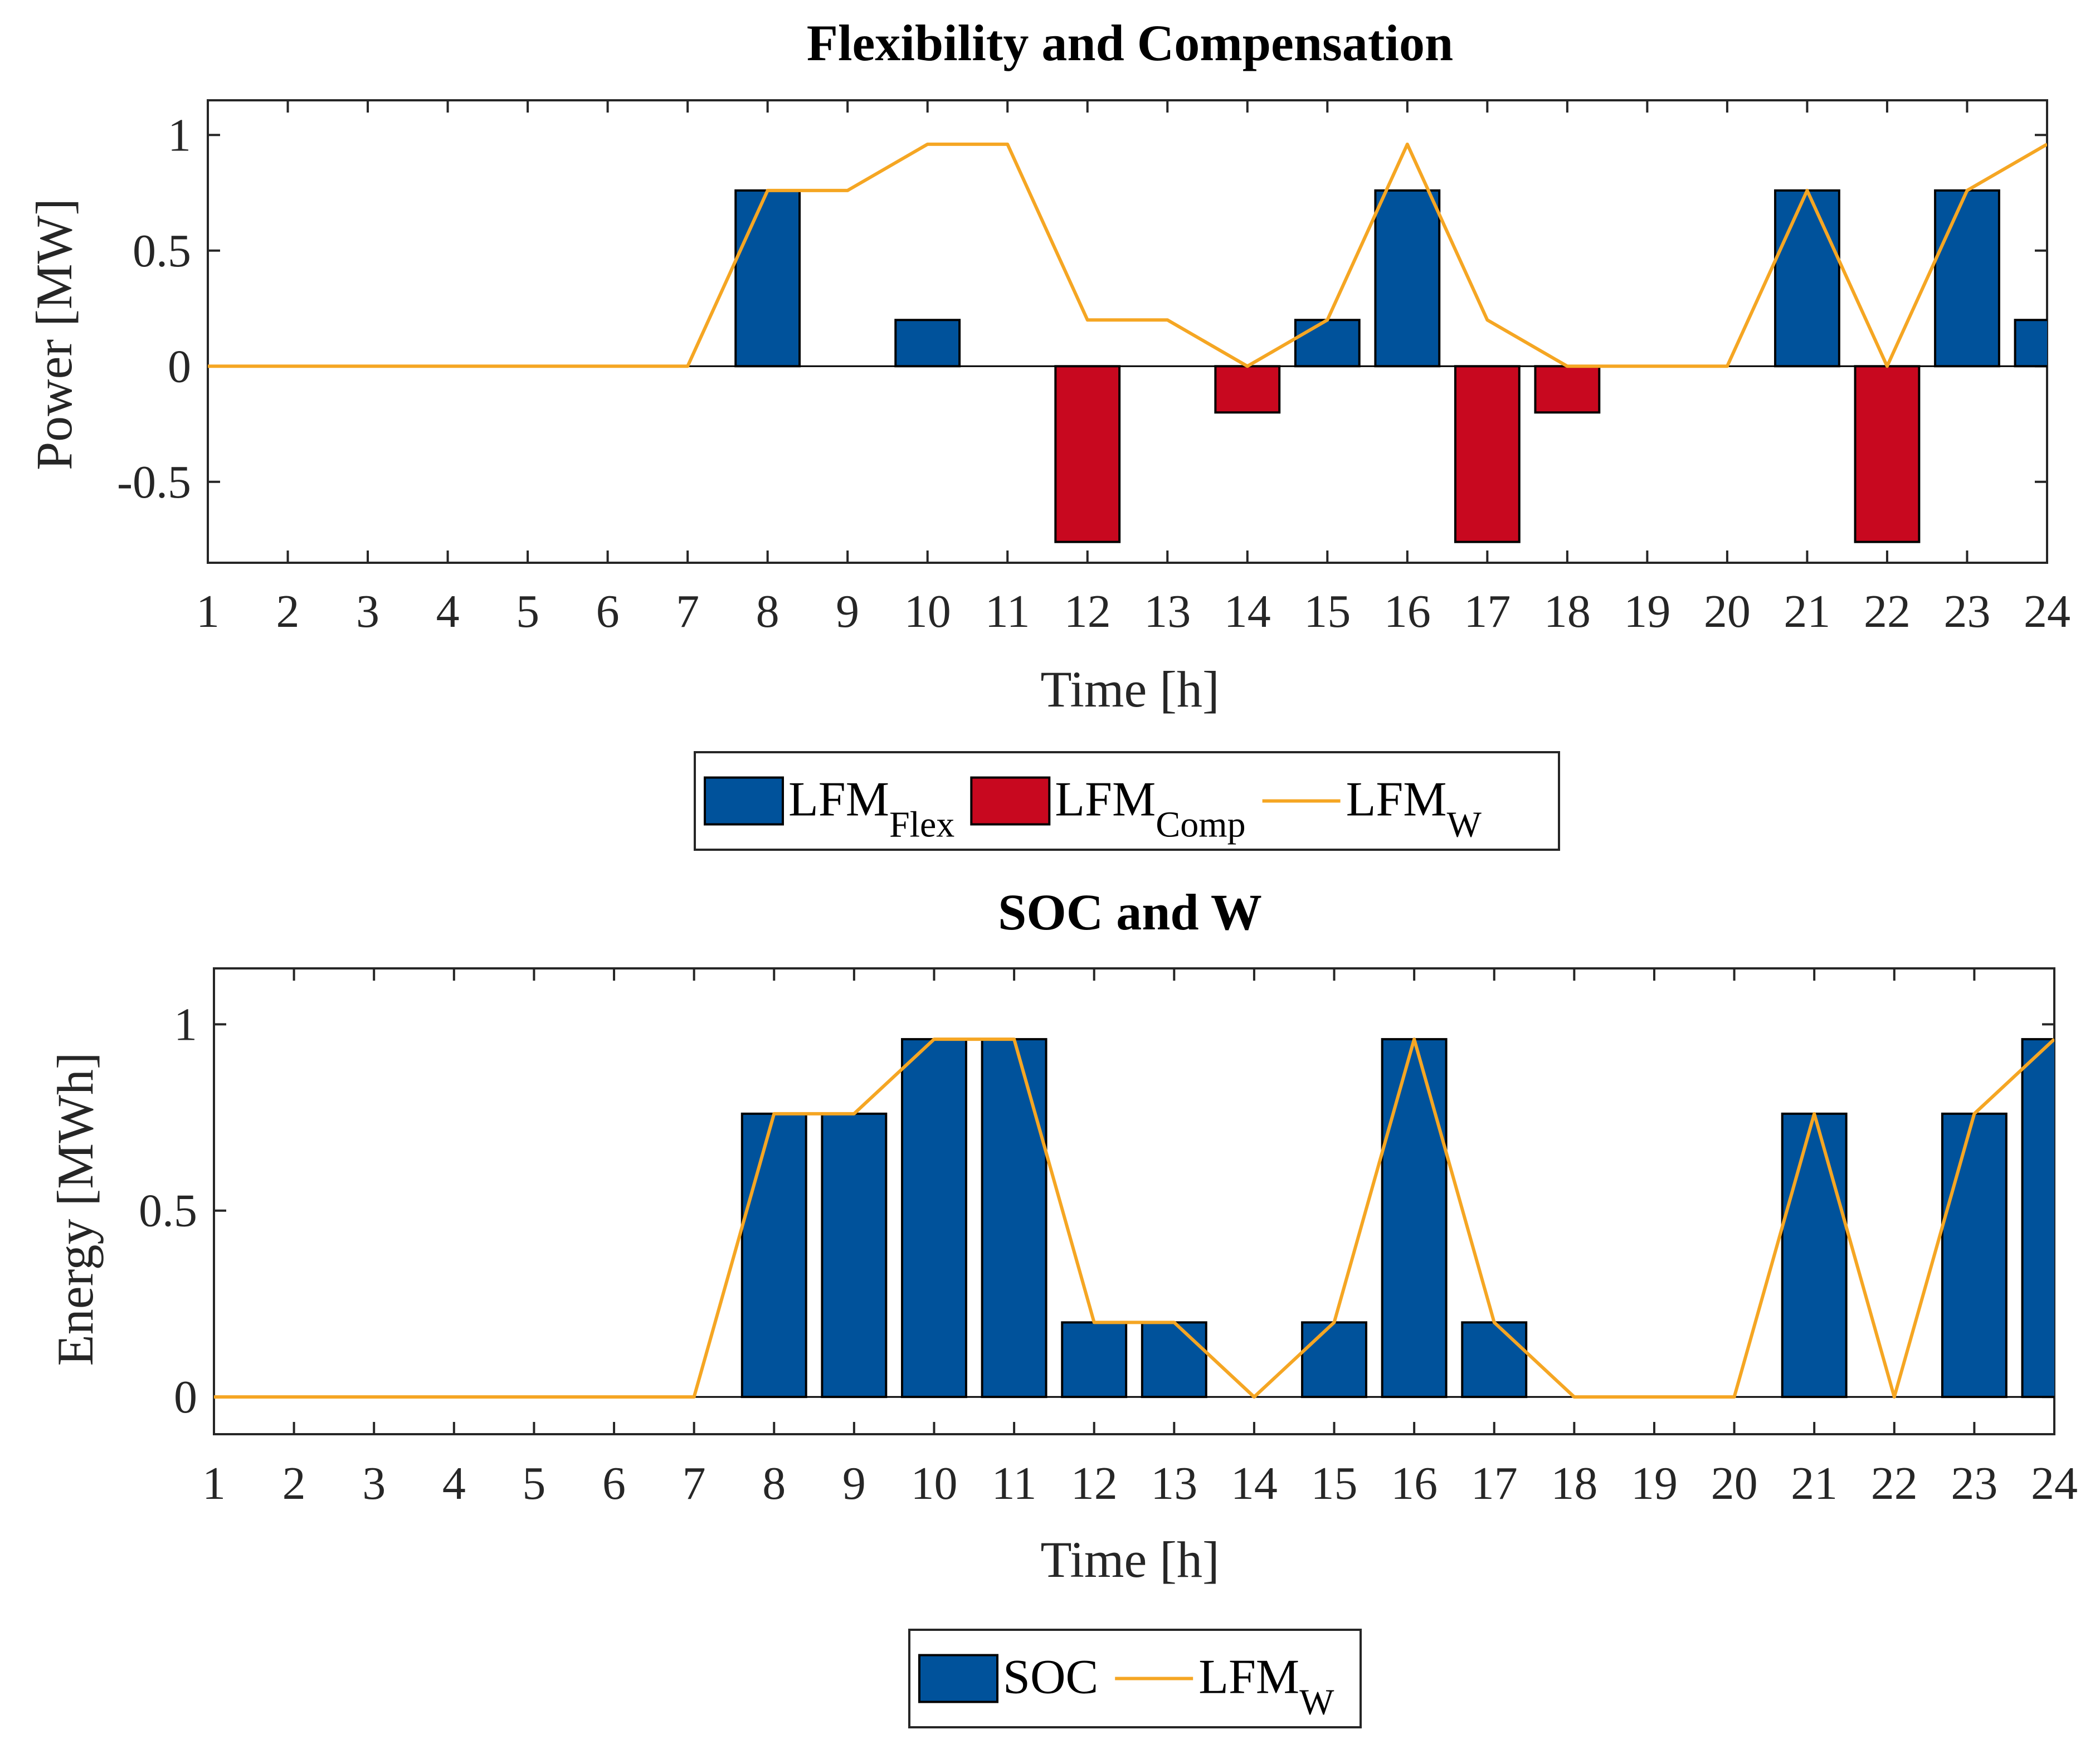  What do you see at coordinates (1464, 825) in the screenshot?
I see `legend-label-sub: W` at bounding box center [1464, 825].